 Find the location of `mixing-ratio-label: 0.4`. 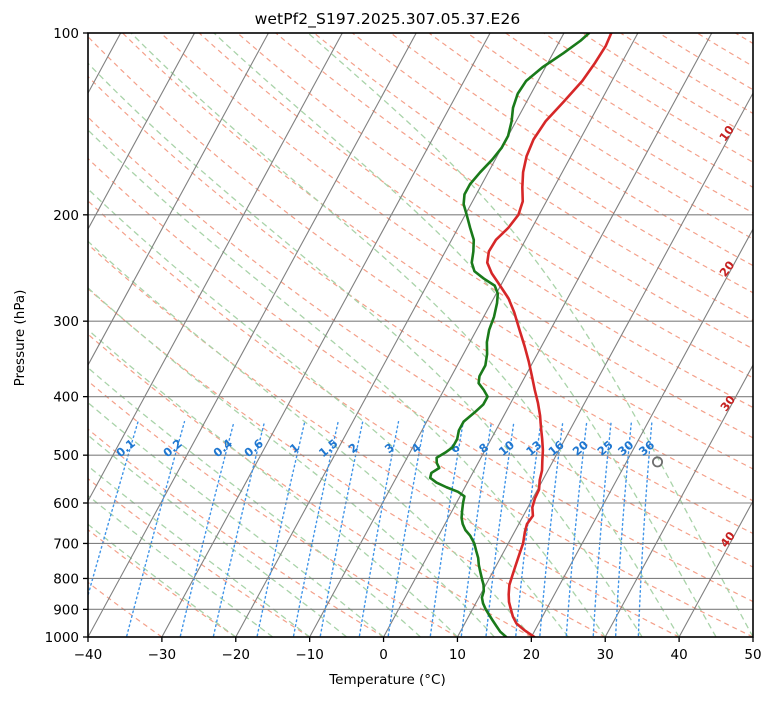

mixing-ratio-label: 0.4 is located at coordinates (222, 448).